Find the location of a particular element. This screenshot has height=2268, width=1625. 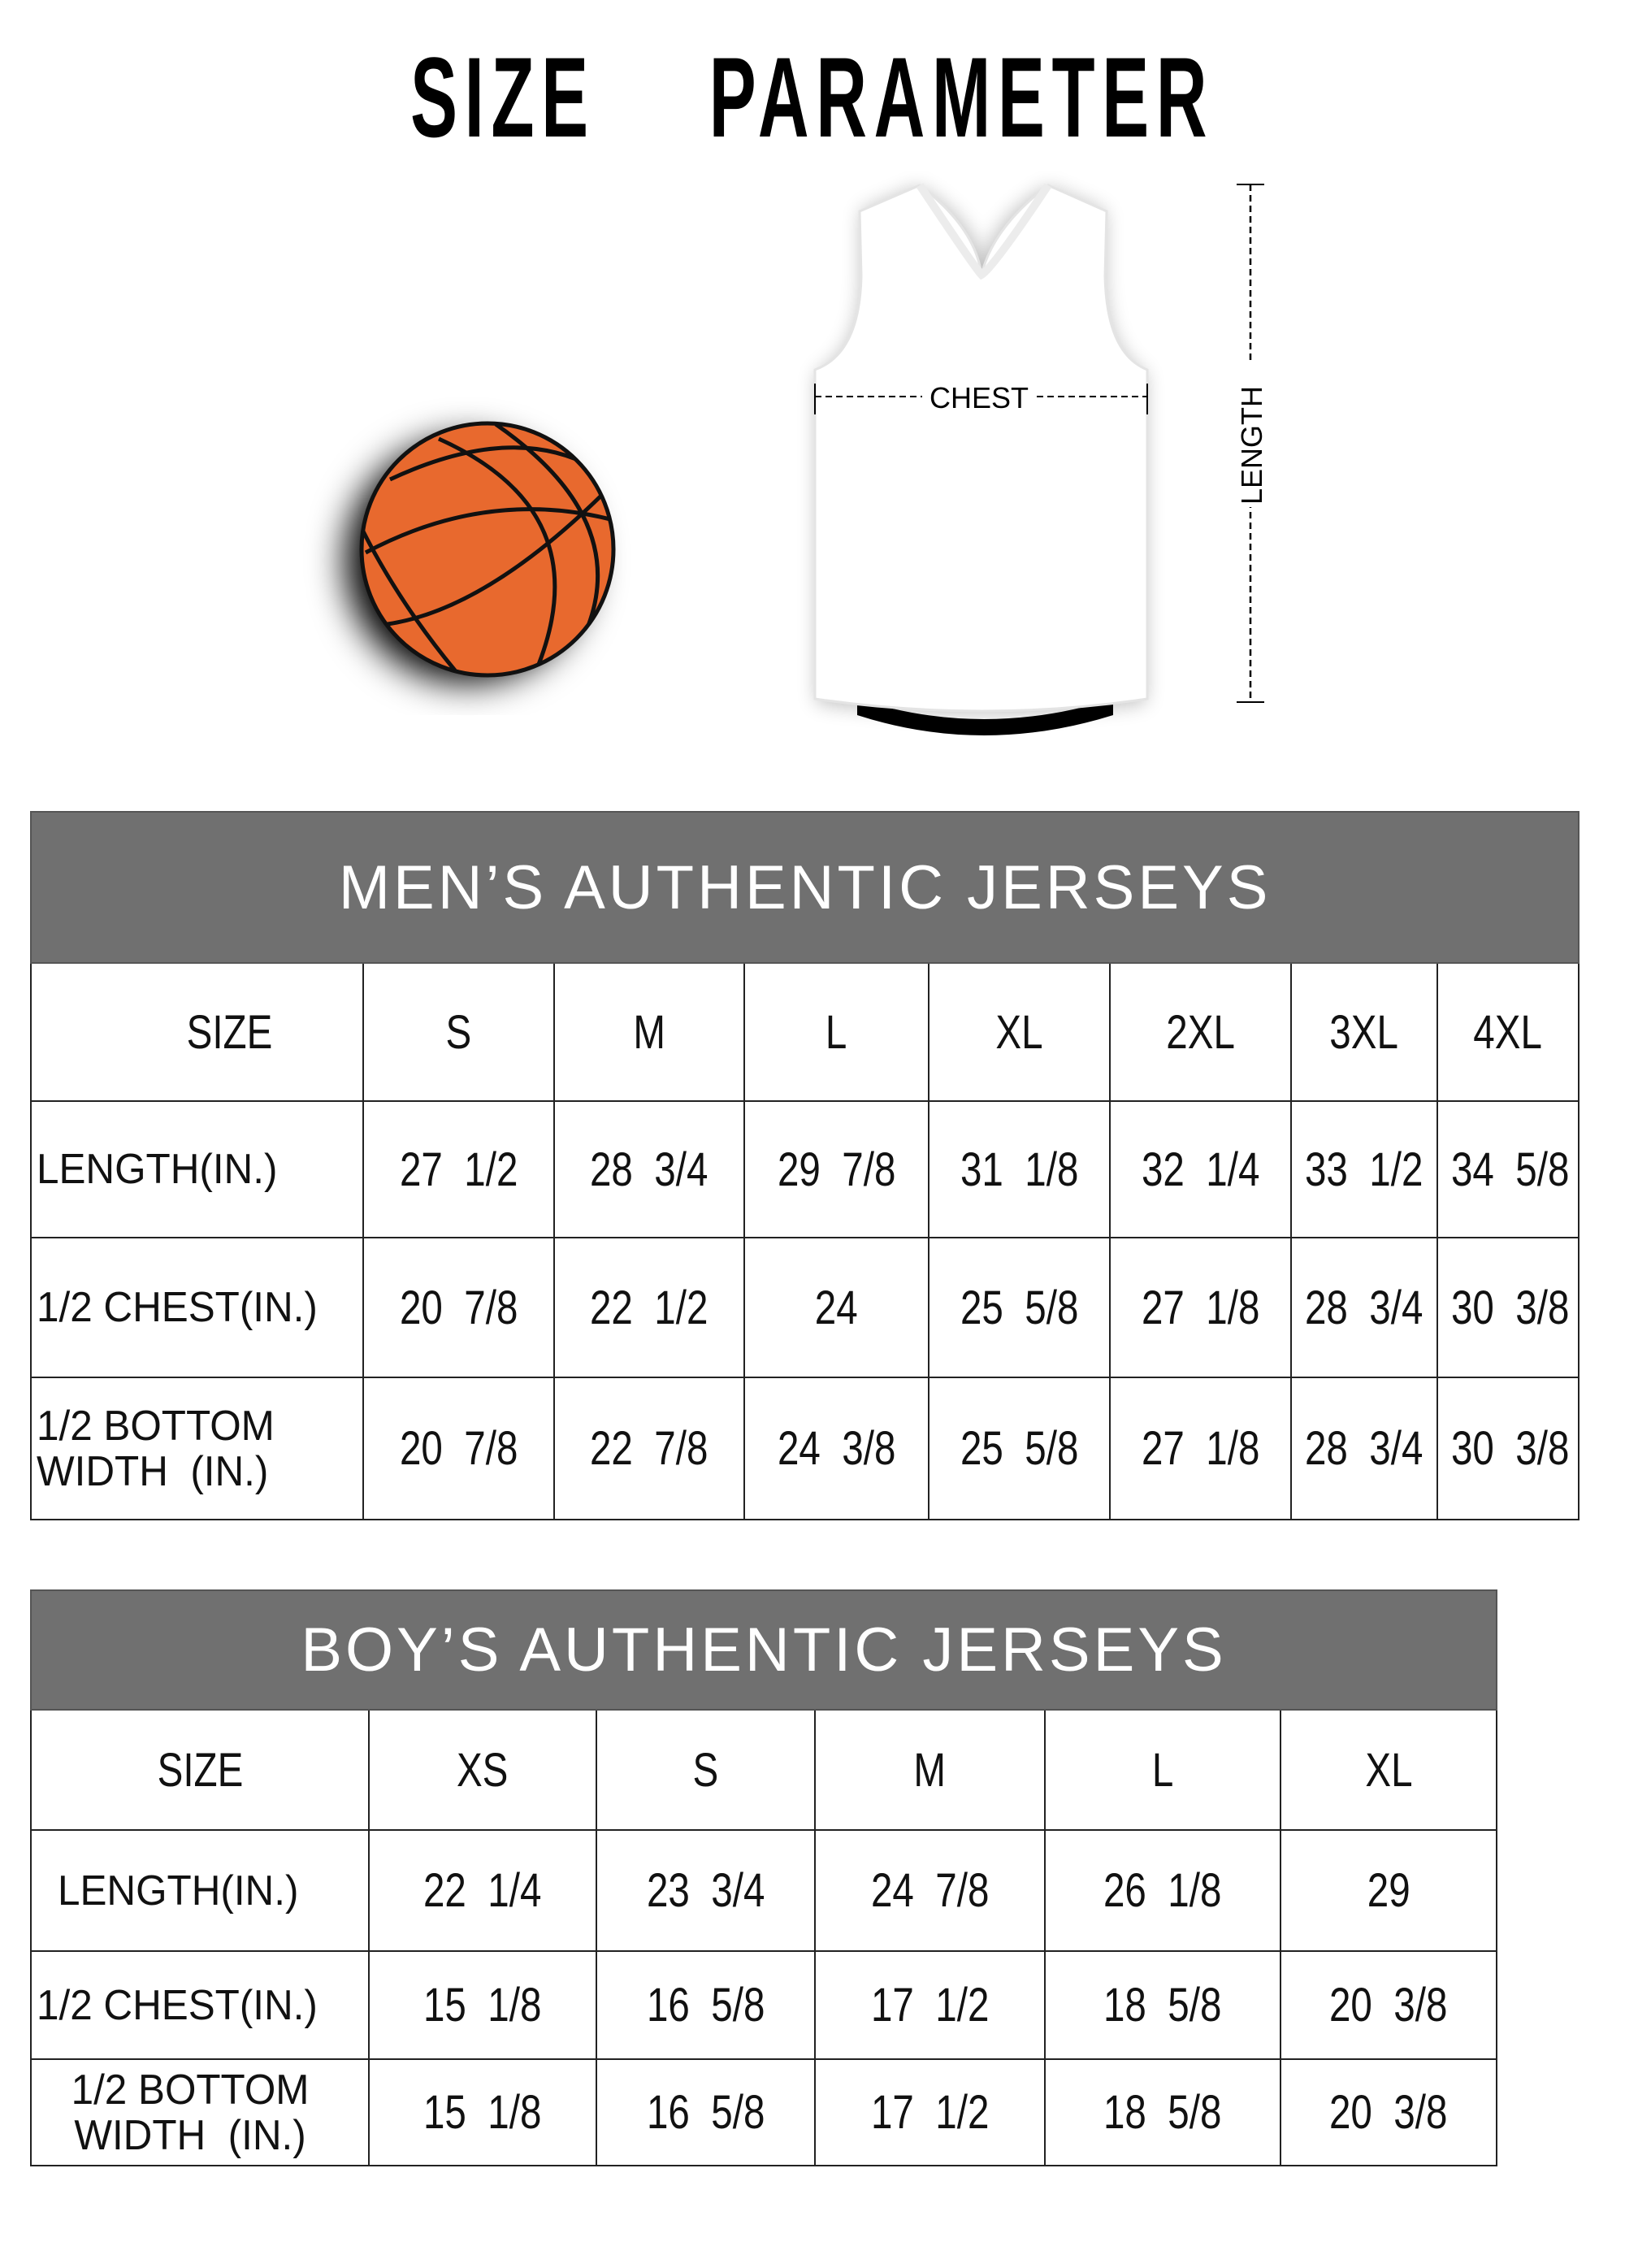

value-cell: 34 5/8 is located at coordinates (1508, 1169).